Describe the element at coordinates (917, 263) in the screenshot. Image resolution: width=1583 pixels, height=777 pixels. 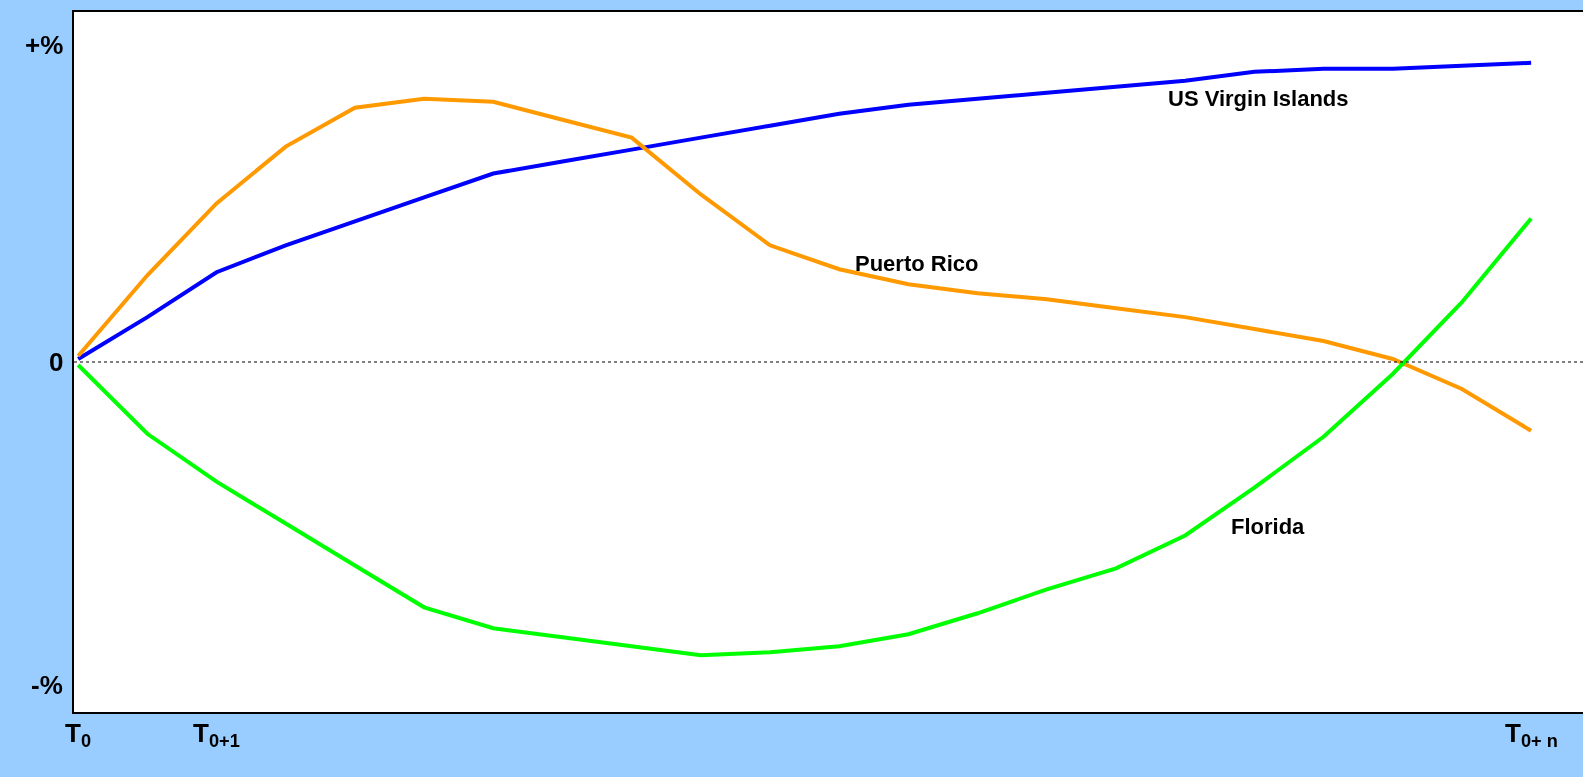
I see `series-label: Puerto Rico` at that location.